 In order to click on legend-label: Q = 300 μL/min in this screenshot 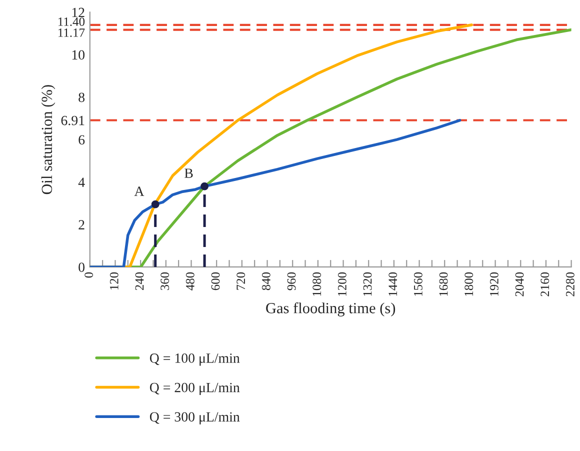, I will do `click(195, 418)`.